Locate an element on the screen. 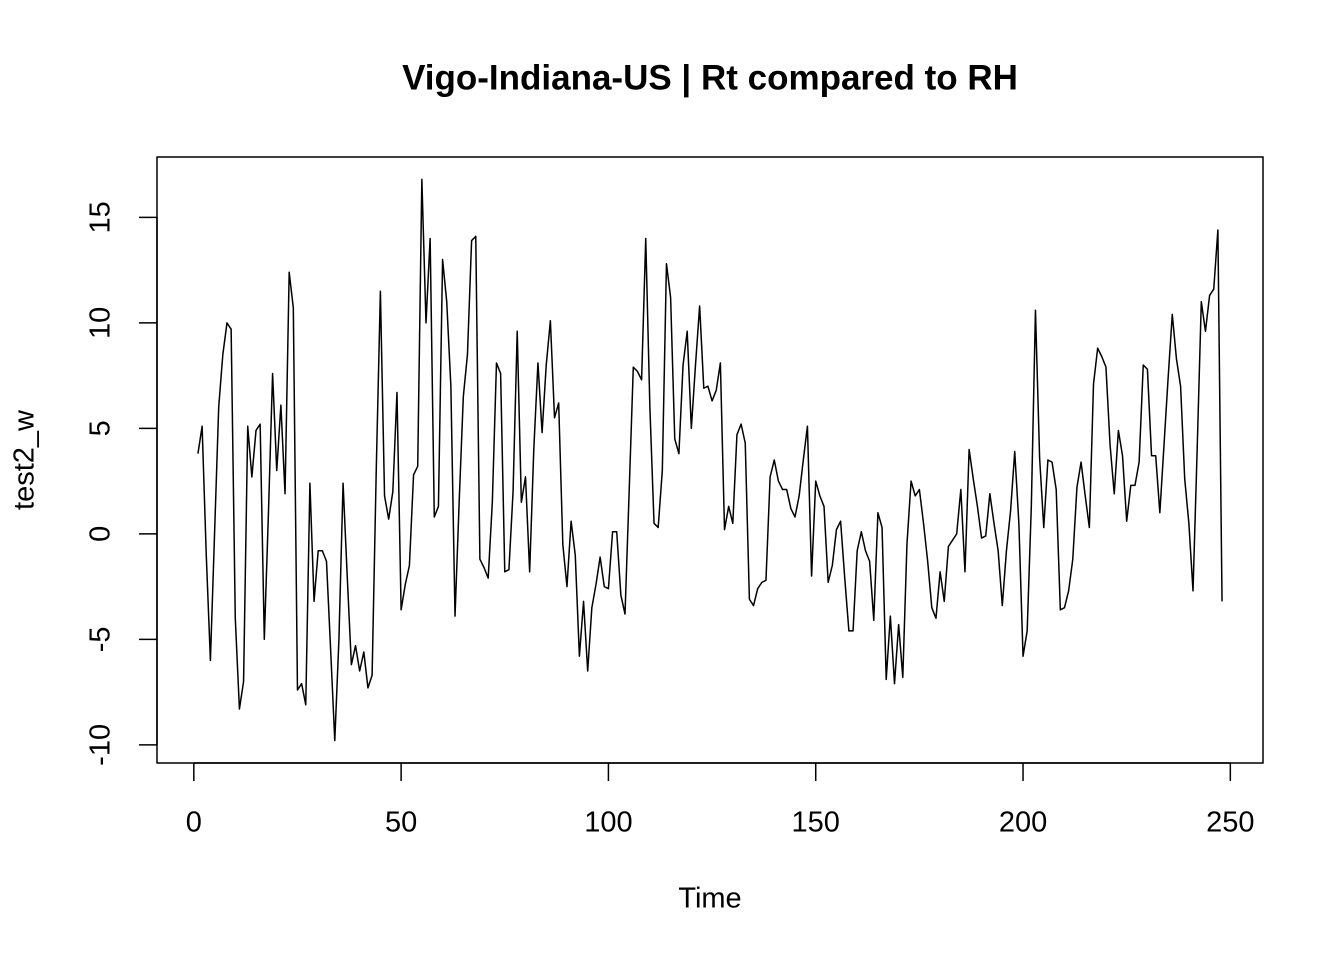 The height and width of the screenshot is (960, 1344). y-tick-label: 10 is located at coordinates (101, 323).